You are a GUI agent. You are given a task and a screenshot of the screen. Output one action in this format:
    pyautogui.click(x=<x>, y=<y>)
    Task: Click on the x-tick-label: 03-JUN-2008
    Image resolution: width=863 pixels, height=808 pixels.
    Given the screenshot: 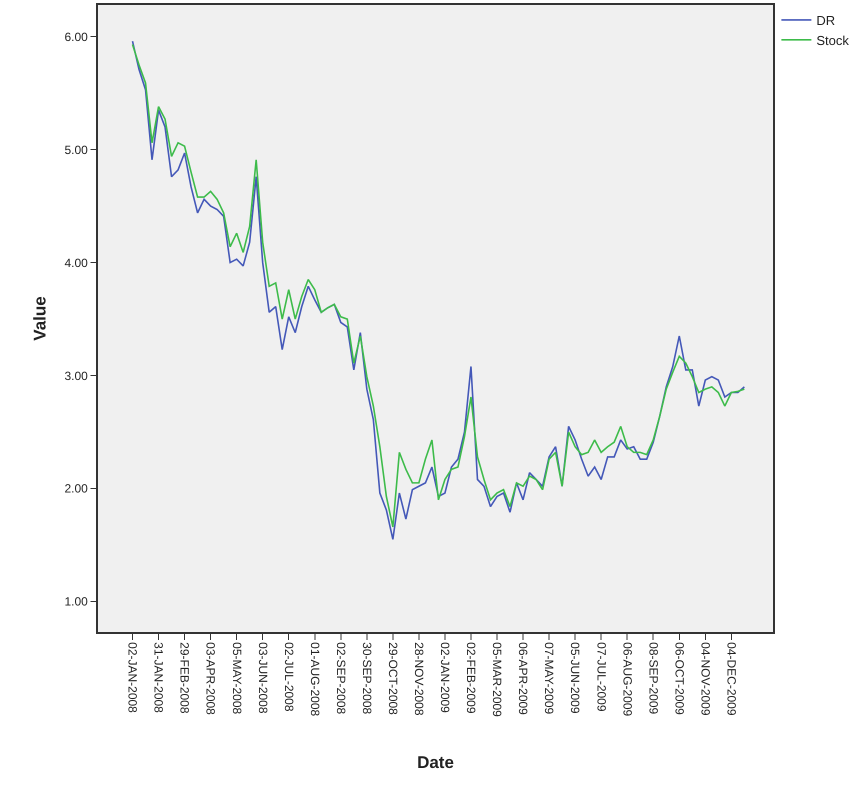 What is the action you would take?
    pyautogui.click(x=263, y=678)
    